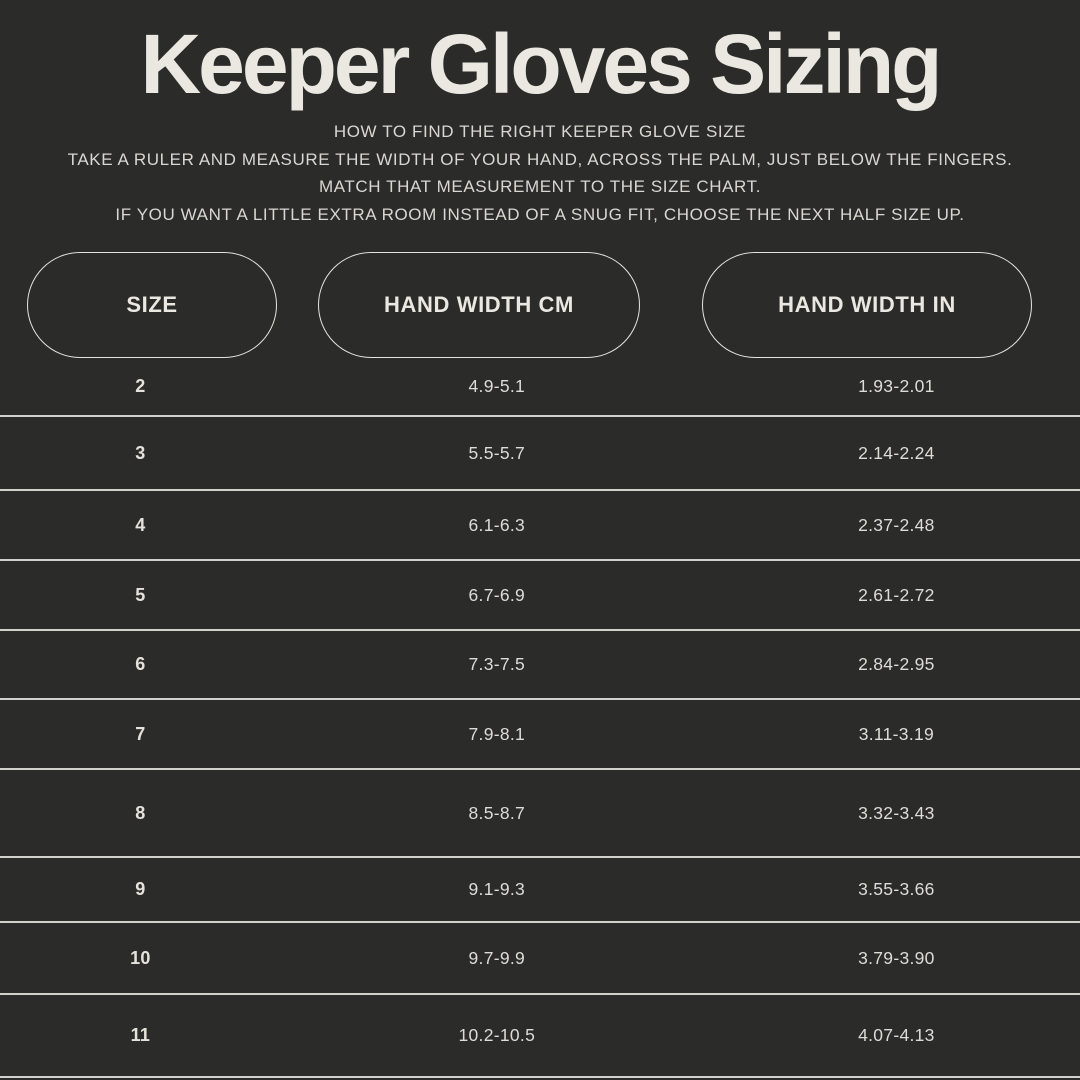  I want to click on size-value: 9, so click(140, 889).